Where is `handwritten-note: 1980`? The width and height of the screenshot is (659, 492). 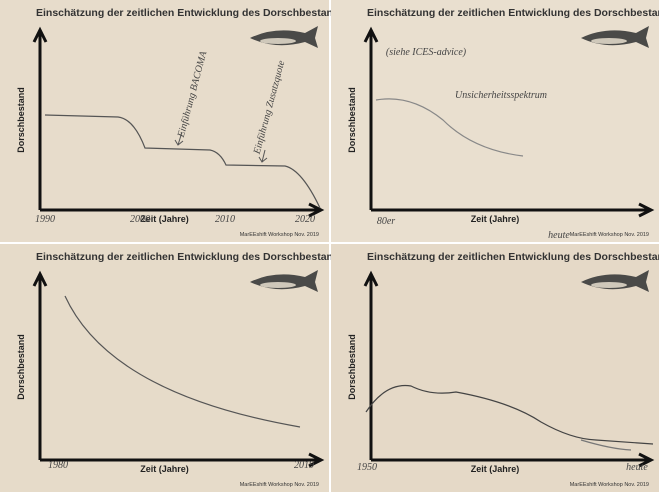
handwritten-note: 1980 is located at coordinates (58, 465).